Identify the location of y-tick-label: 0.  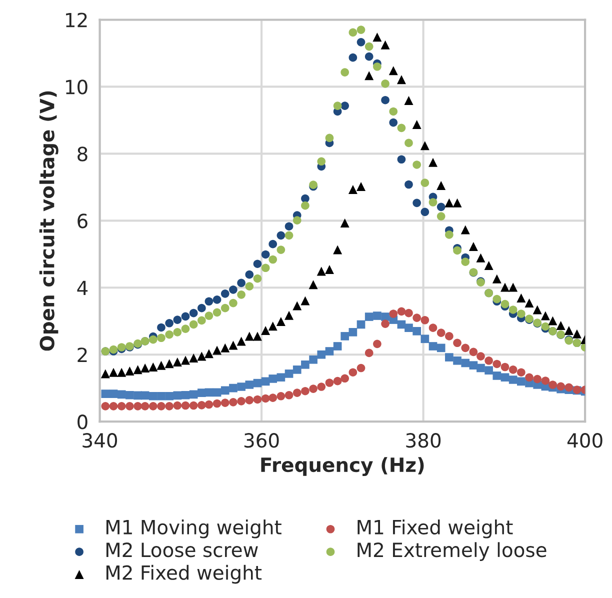
(83, 422).